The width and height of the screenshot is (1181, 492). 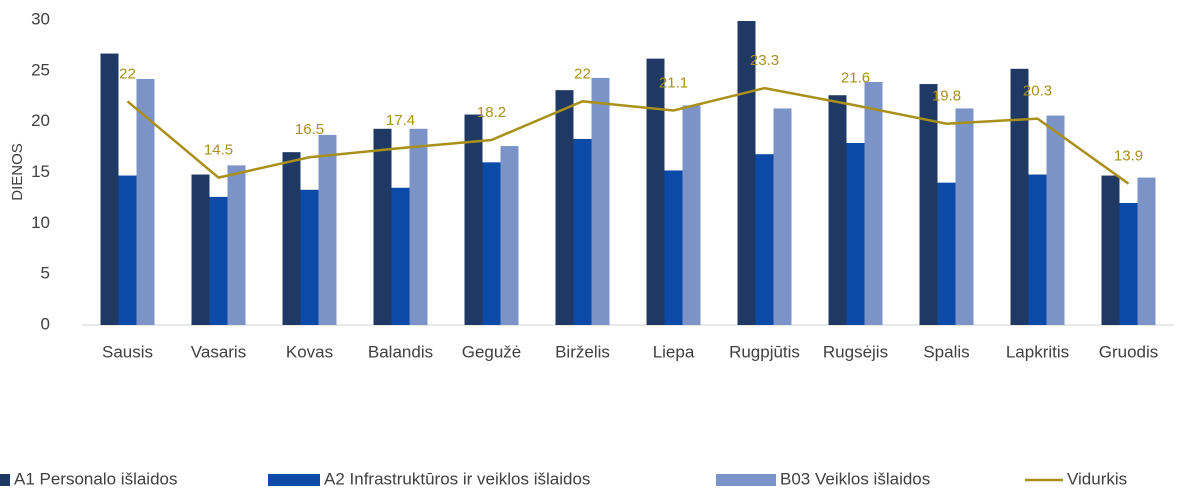 I want to click on legend-label: B03 Veiklos išlaidos, so click(x=855, y=478).